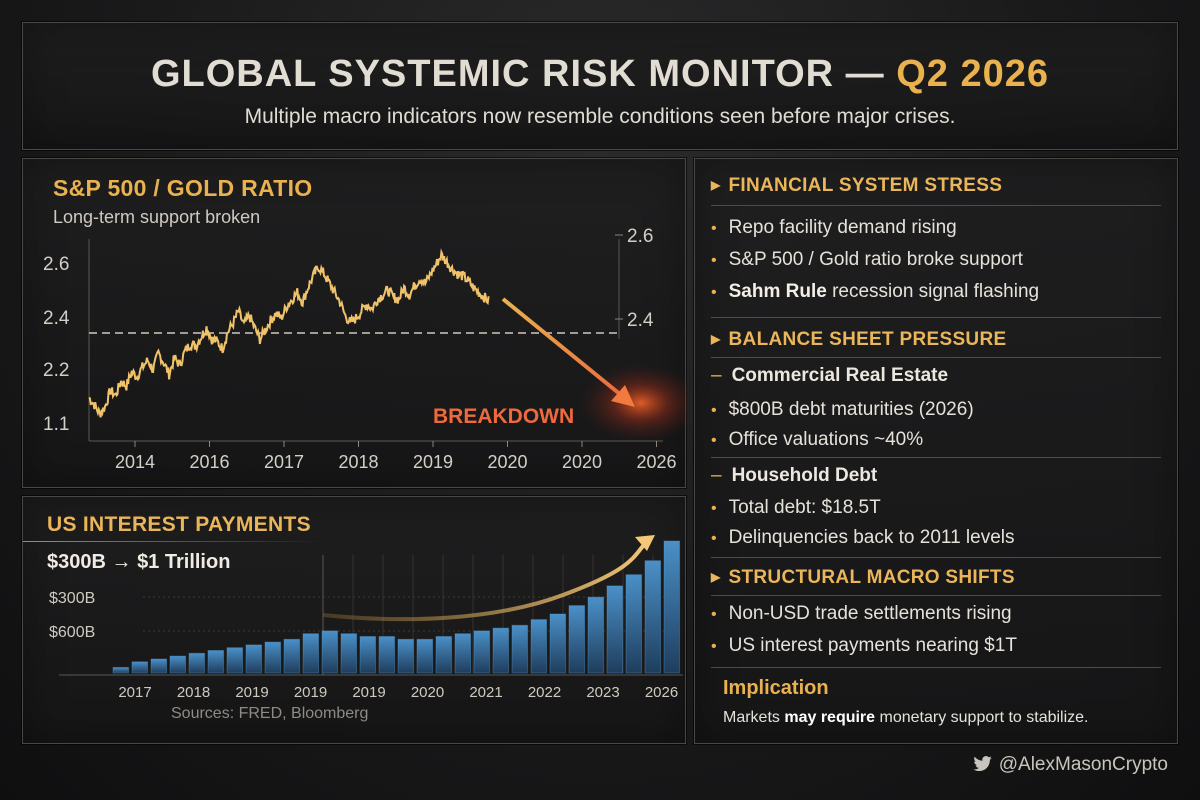  Describe the element at coordinates (485, 692) in the screenshot. I see `x-tick-label: 2021` at that location.